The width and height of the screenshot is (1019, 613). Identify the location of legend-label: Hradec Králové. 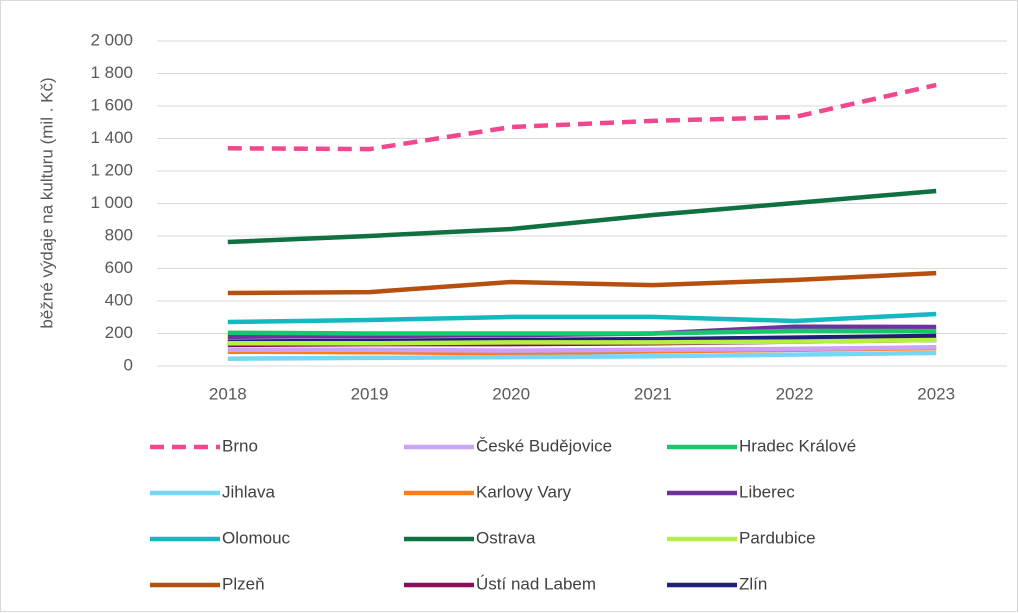
(797, 445).